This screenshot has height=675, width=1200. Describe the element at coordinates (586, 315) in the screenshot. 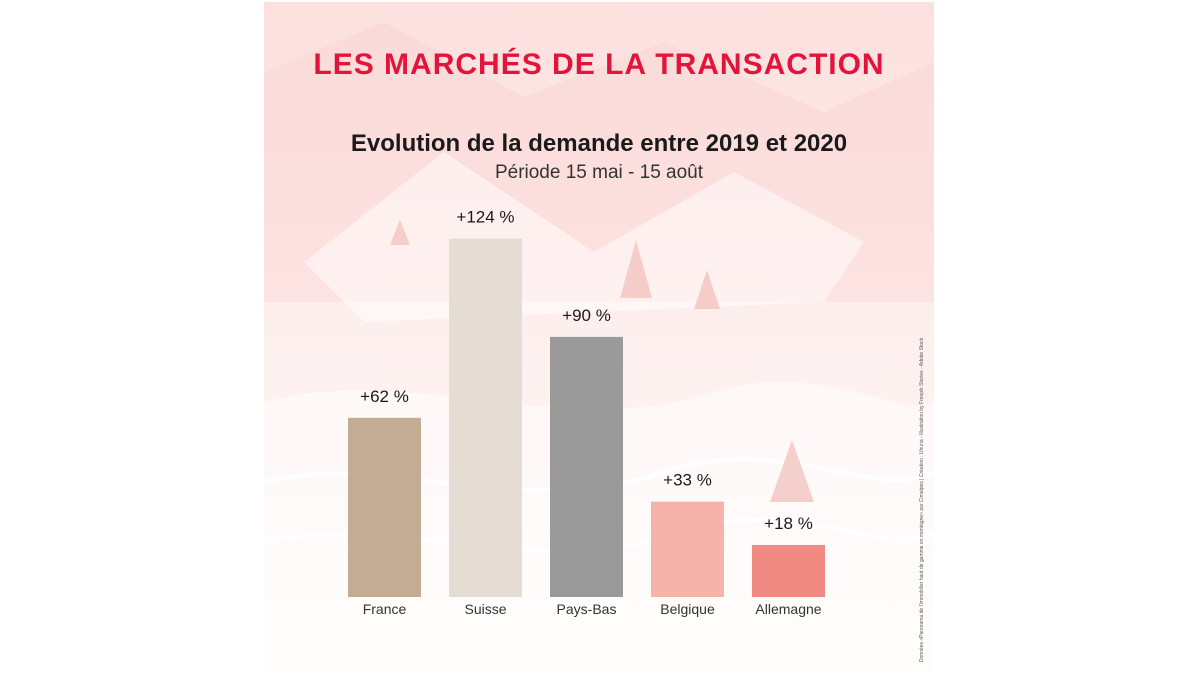

I see `value-label-pays-bas: +90 %` at that location.